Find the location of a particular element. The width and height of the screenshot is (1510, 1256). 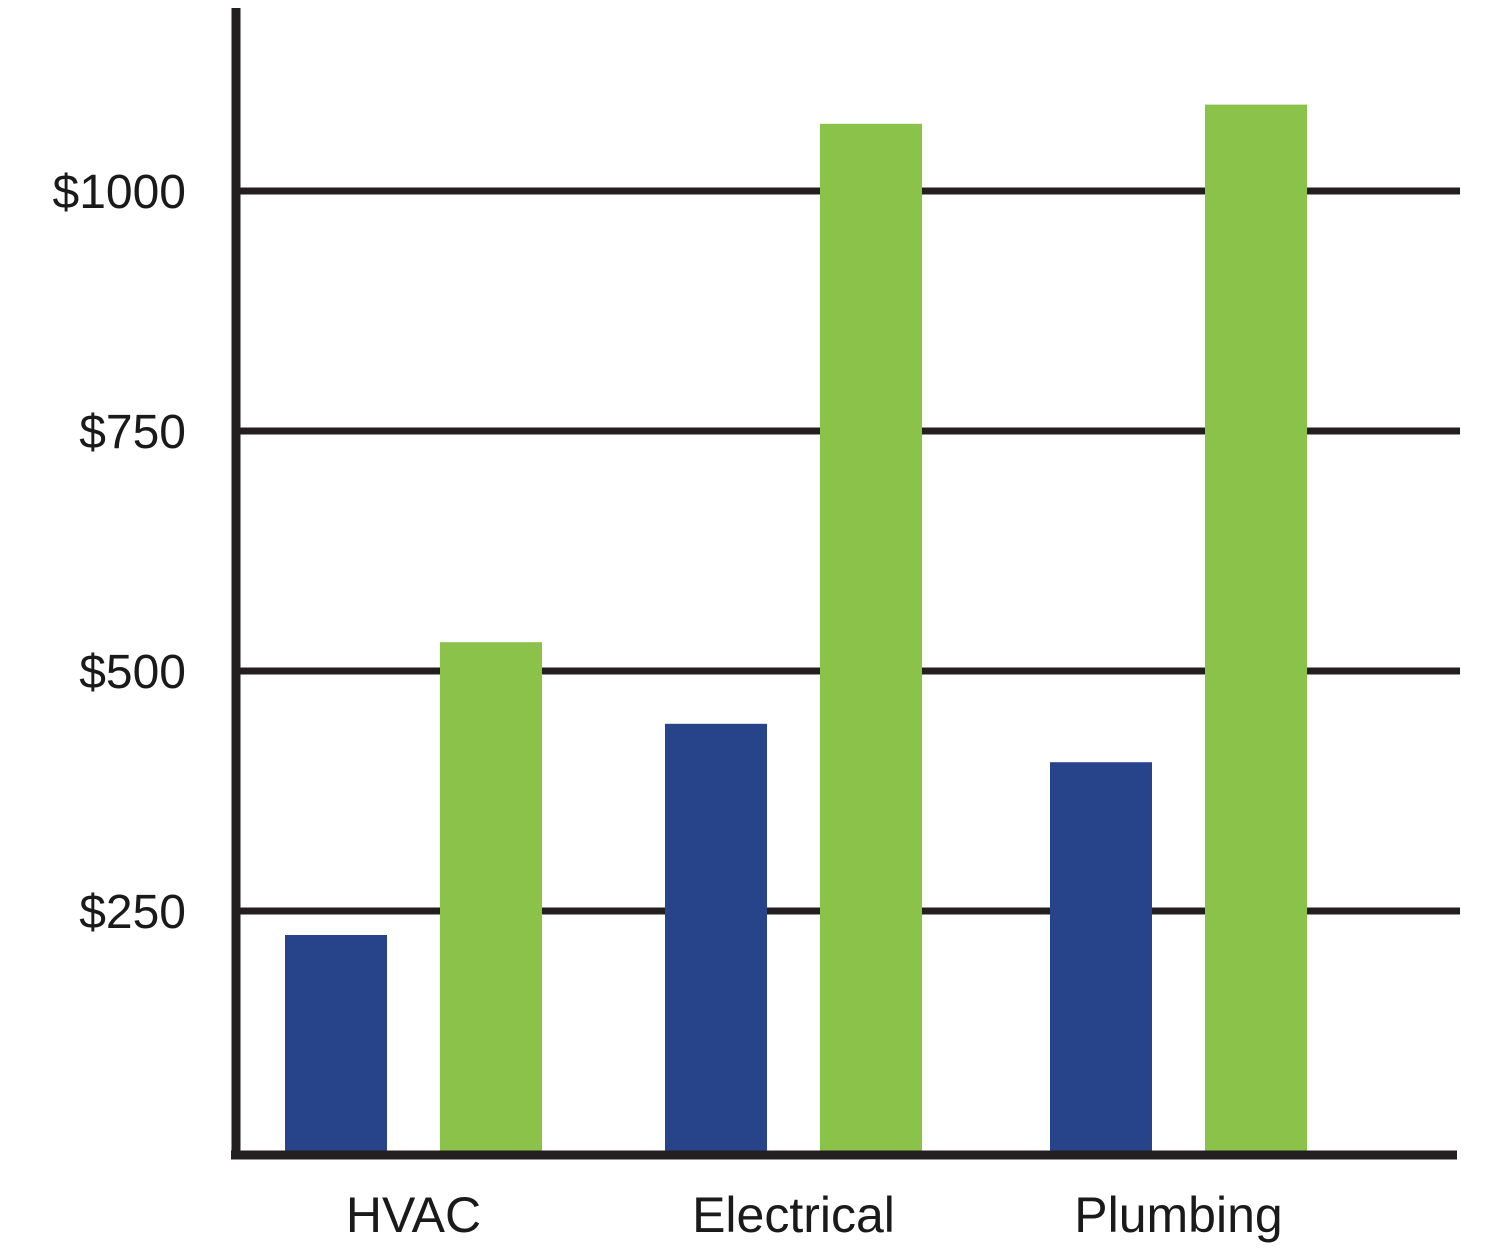

x-category-label: Plumbing is located at coordinates (1178, 1215).